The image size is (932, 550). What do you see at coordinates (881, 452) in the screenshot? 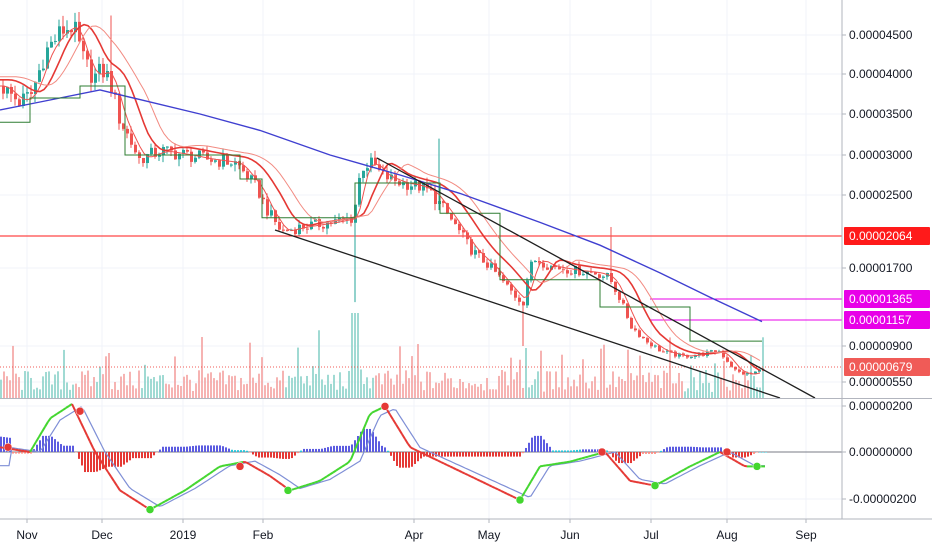
I see `oscillator-tick-label: 0.00000000` at bounding box center [881, 452].